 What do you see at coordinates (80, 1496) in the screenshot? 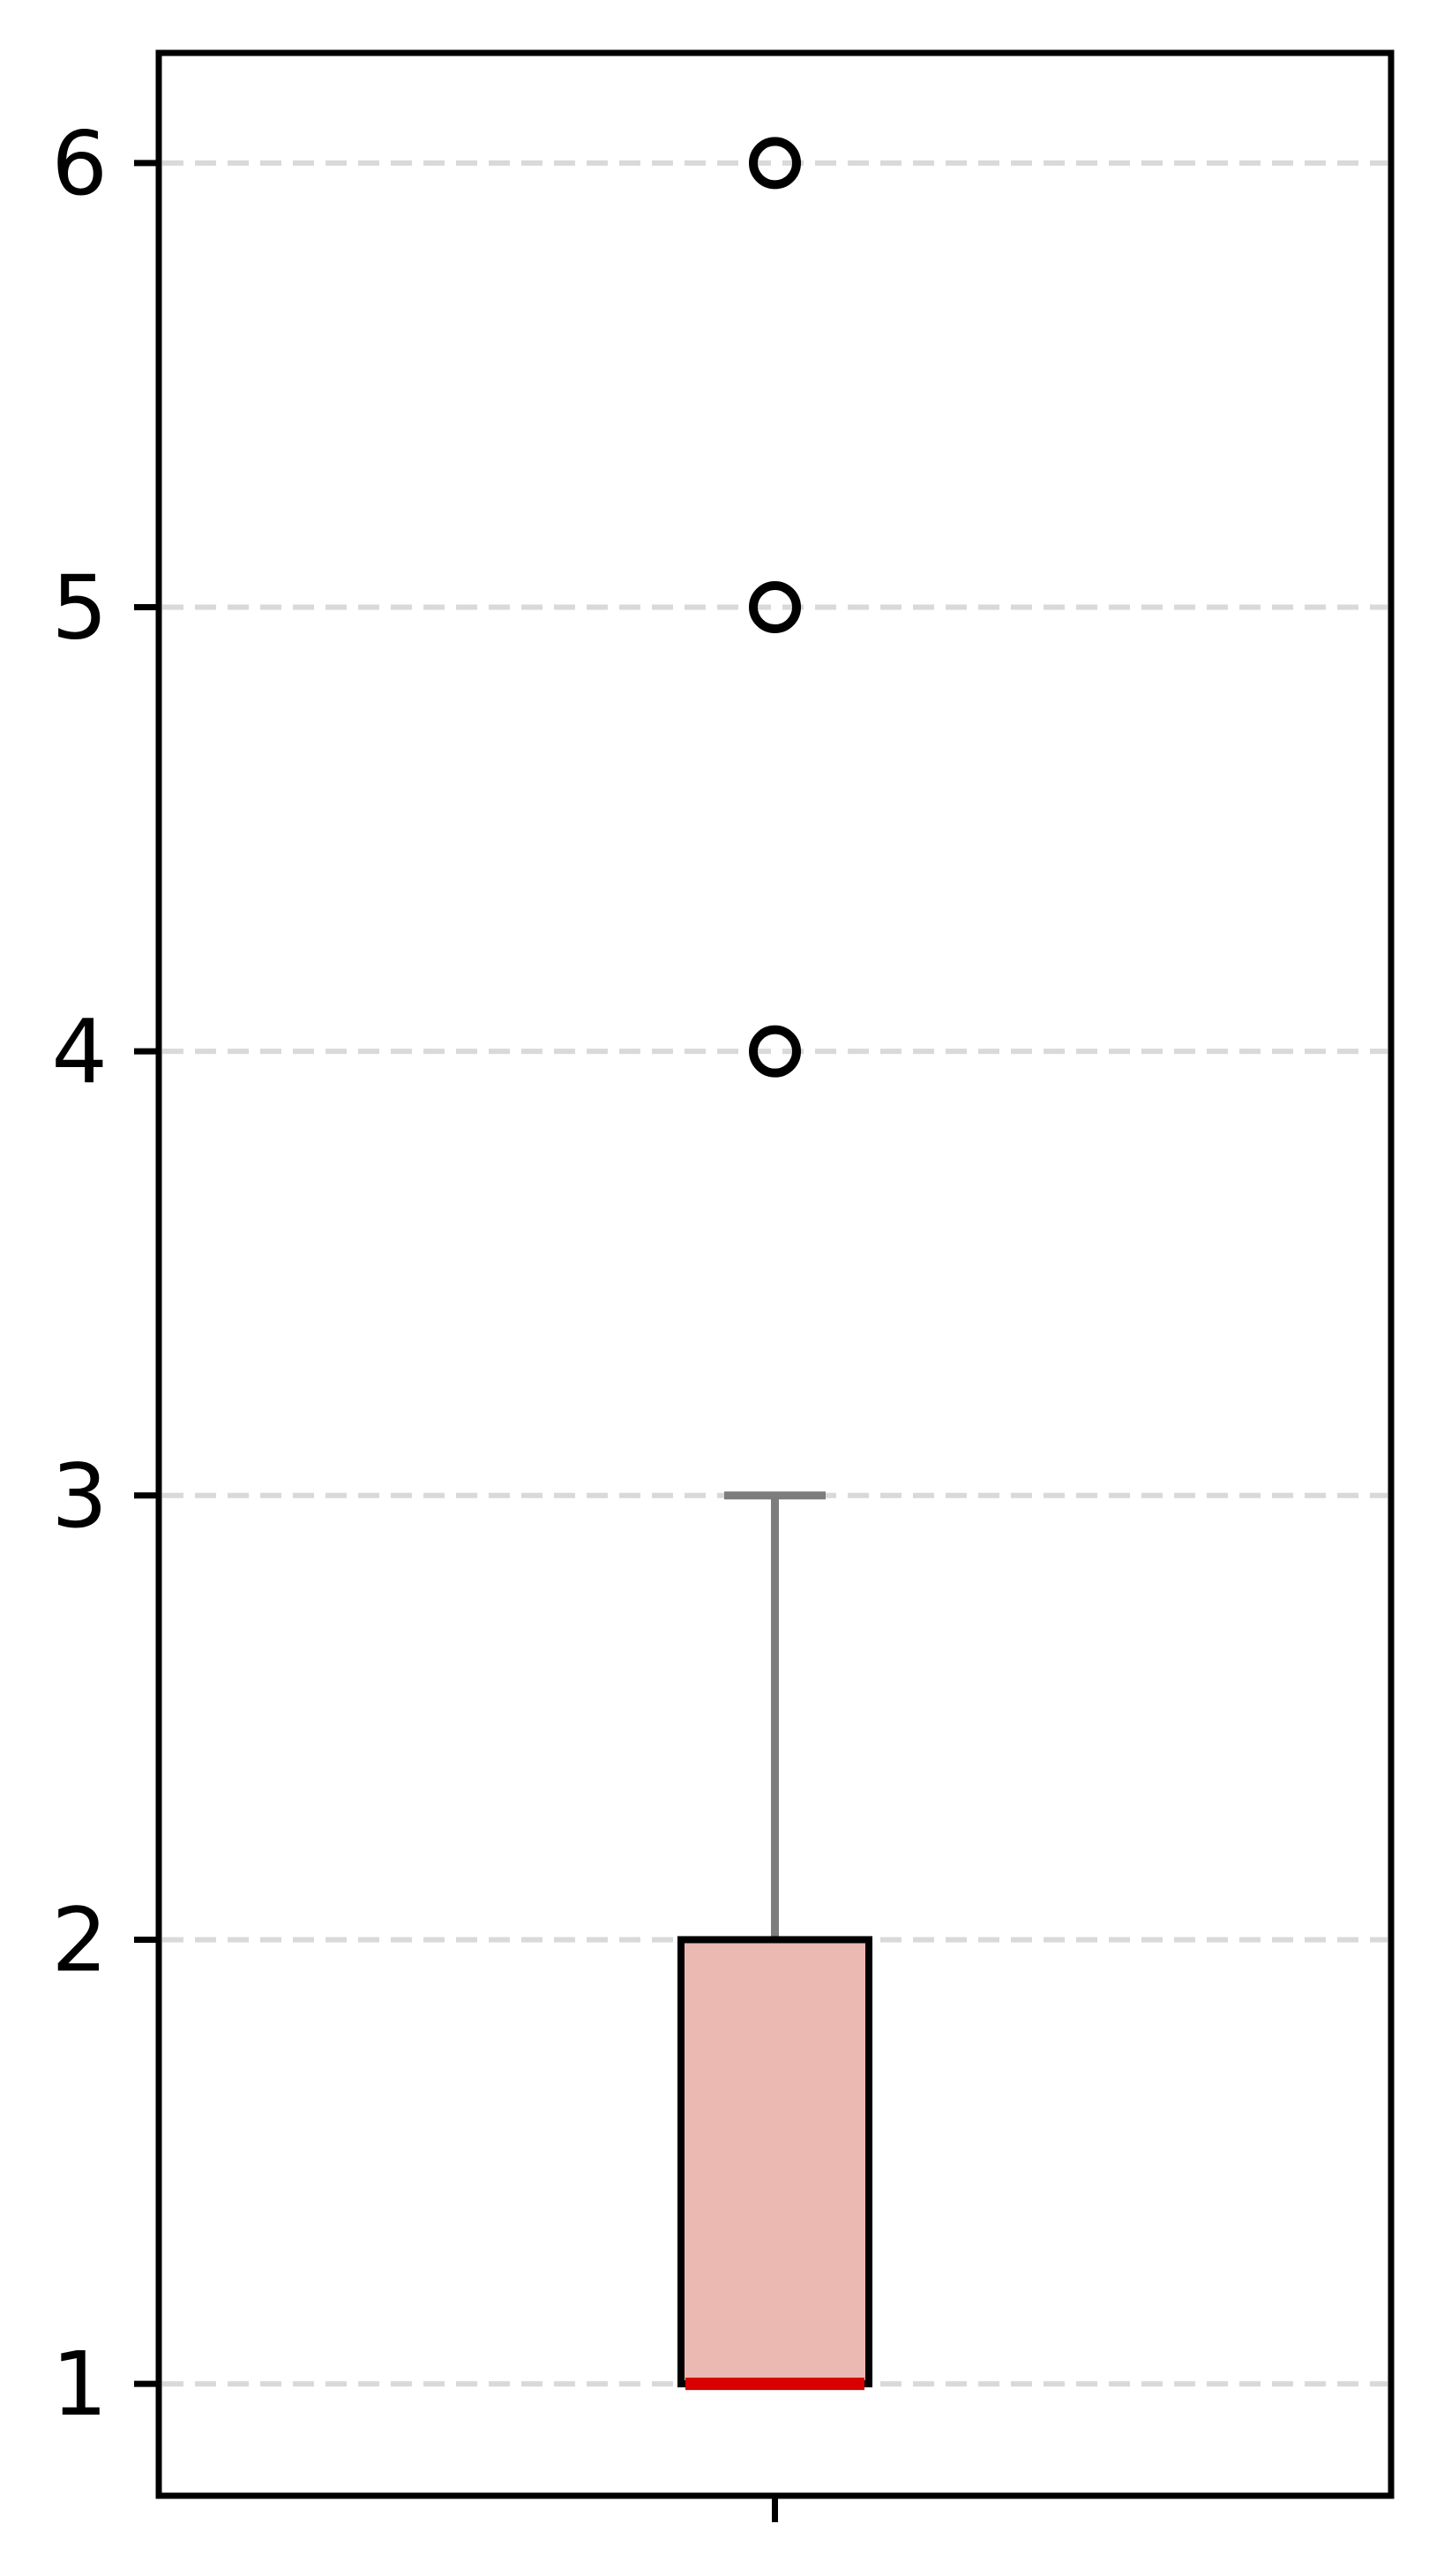
I see `y-tick-label-3: 3` at bounding box center [80, 1496].